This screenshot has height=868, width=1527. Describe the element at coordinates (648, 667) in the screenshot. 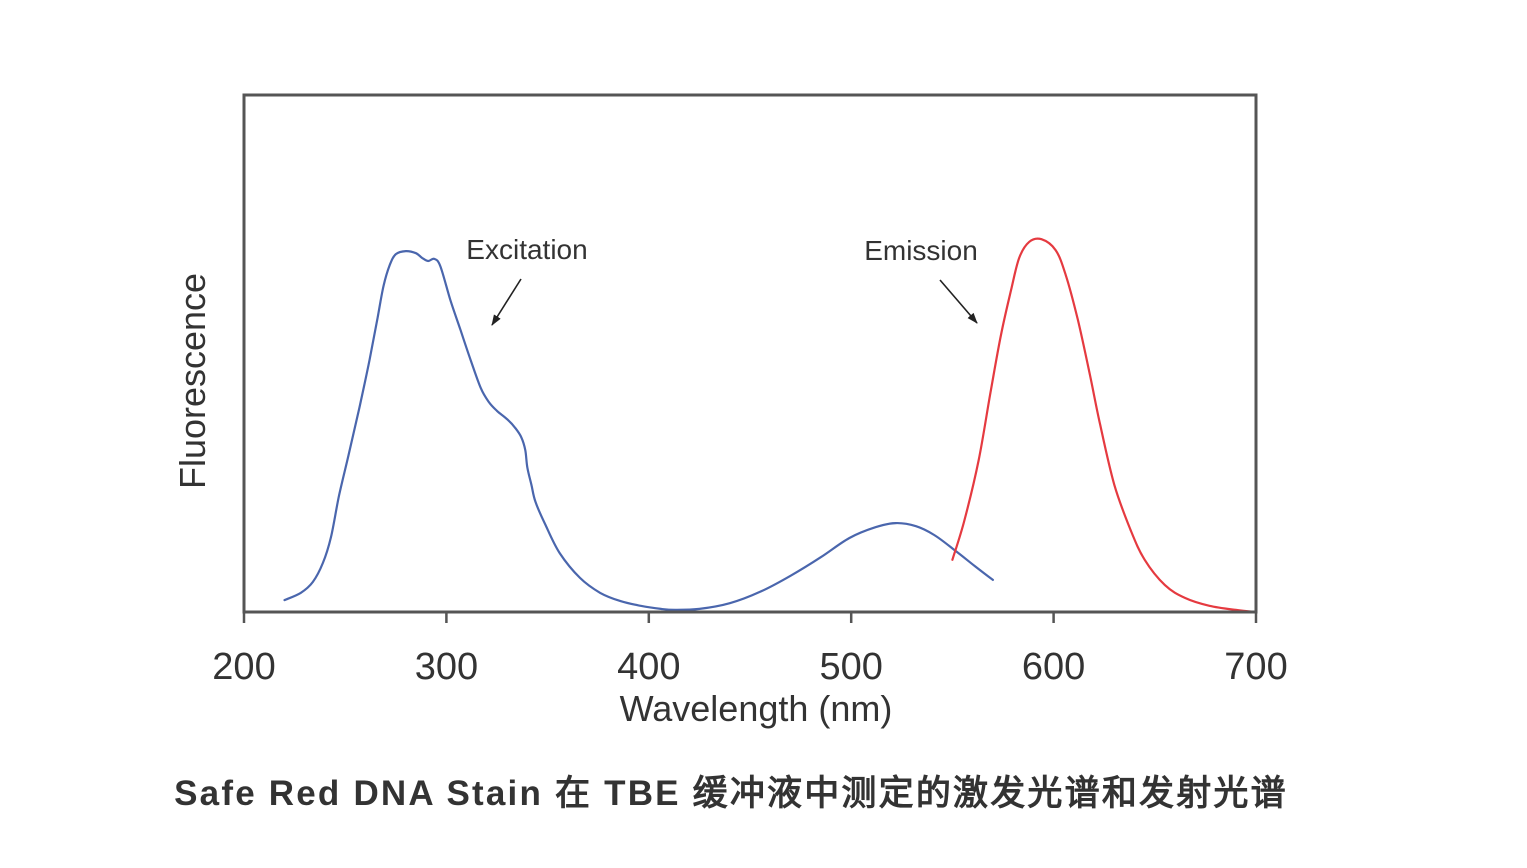

I see `x-tick-label: 400` at that location.